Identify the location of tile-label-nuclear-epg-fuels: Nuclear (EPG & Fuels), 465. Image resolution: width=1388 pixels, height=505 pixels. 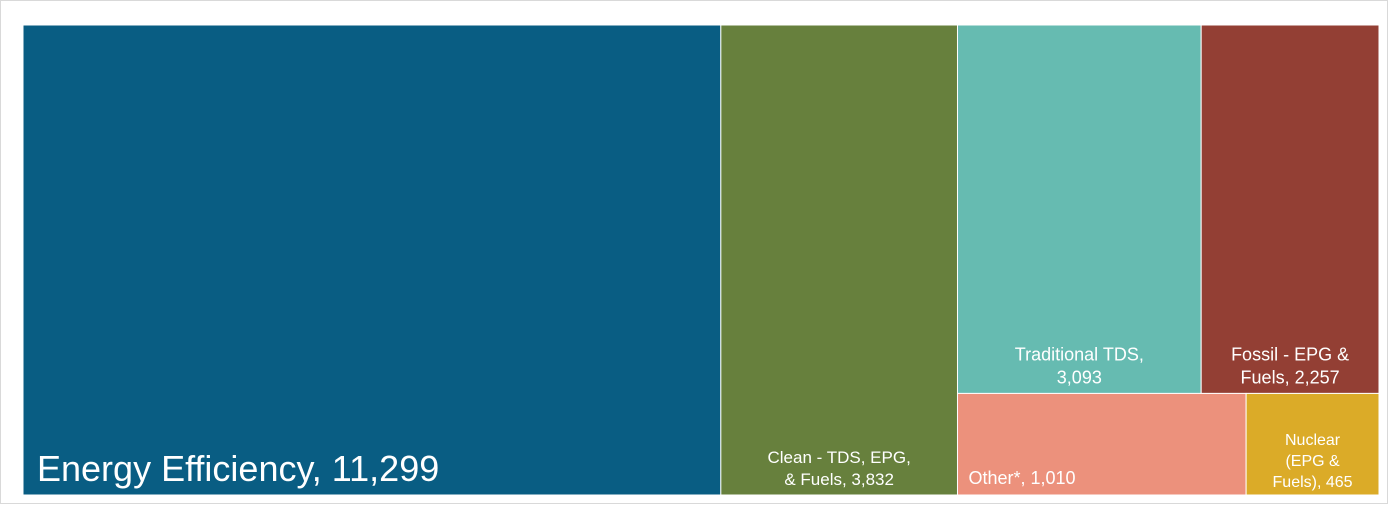
(1313, 461).